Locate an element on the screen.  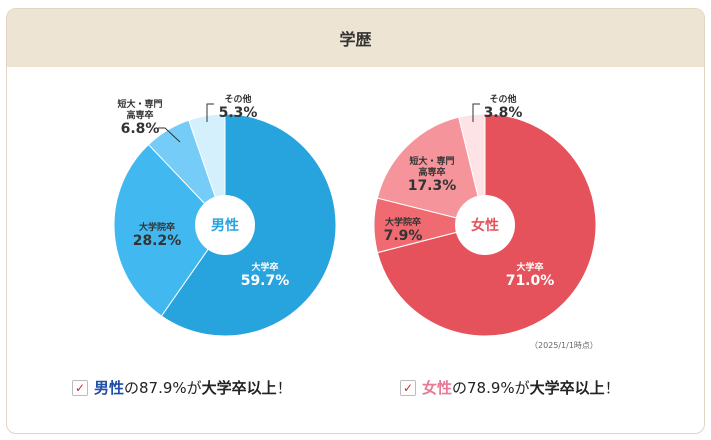
male-conclusion: ✓ 男性の87.9%が大学卒以上！ is located at coordinates (182, 387).